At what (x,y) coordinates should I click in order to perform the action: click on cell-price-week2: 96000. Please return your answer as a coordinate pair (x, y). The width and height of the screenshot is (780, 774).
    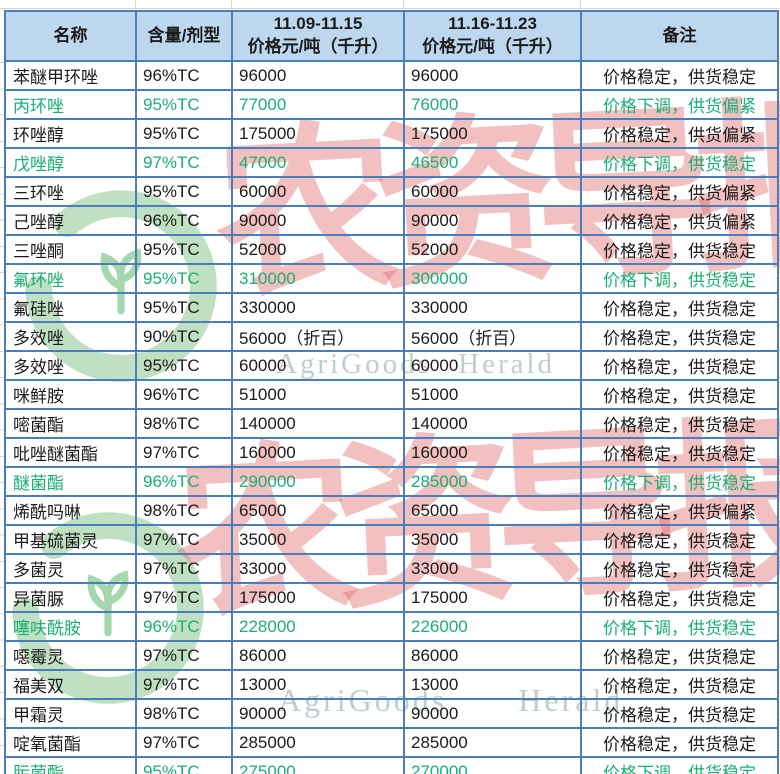
    Looking at the image, I should click on (492, 75).